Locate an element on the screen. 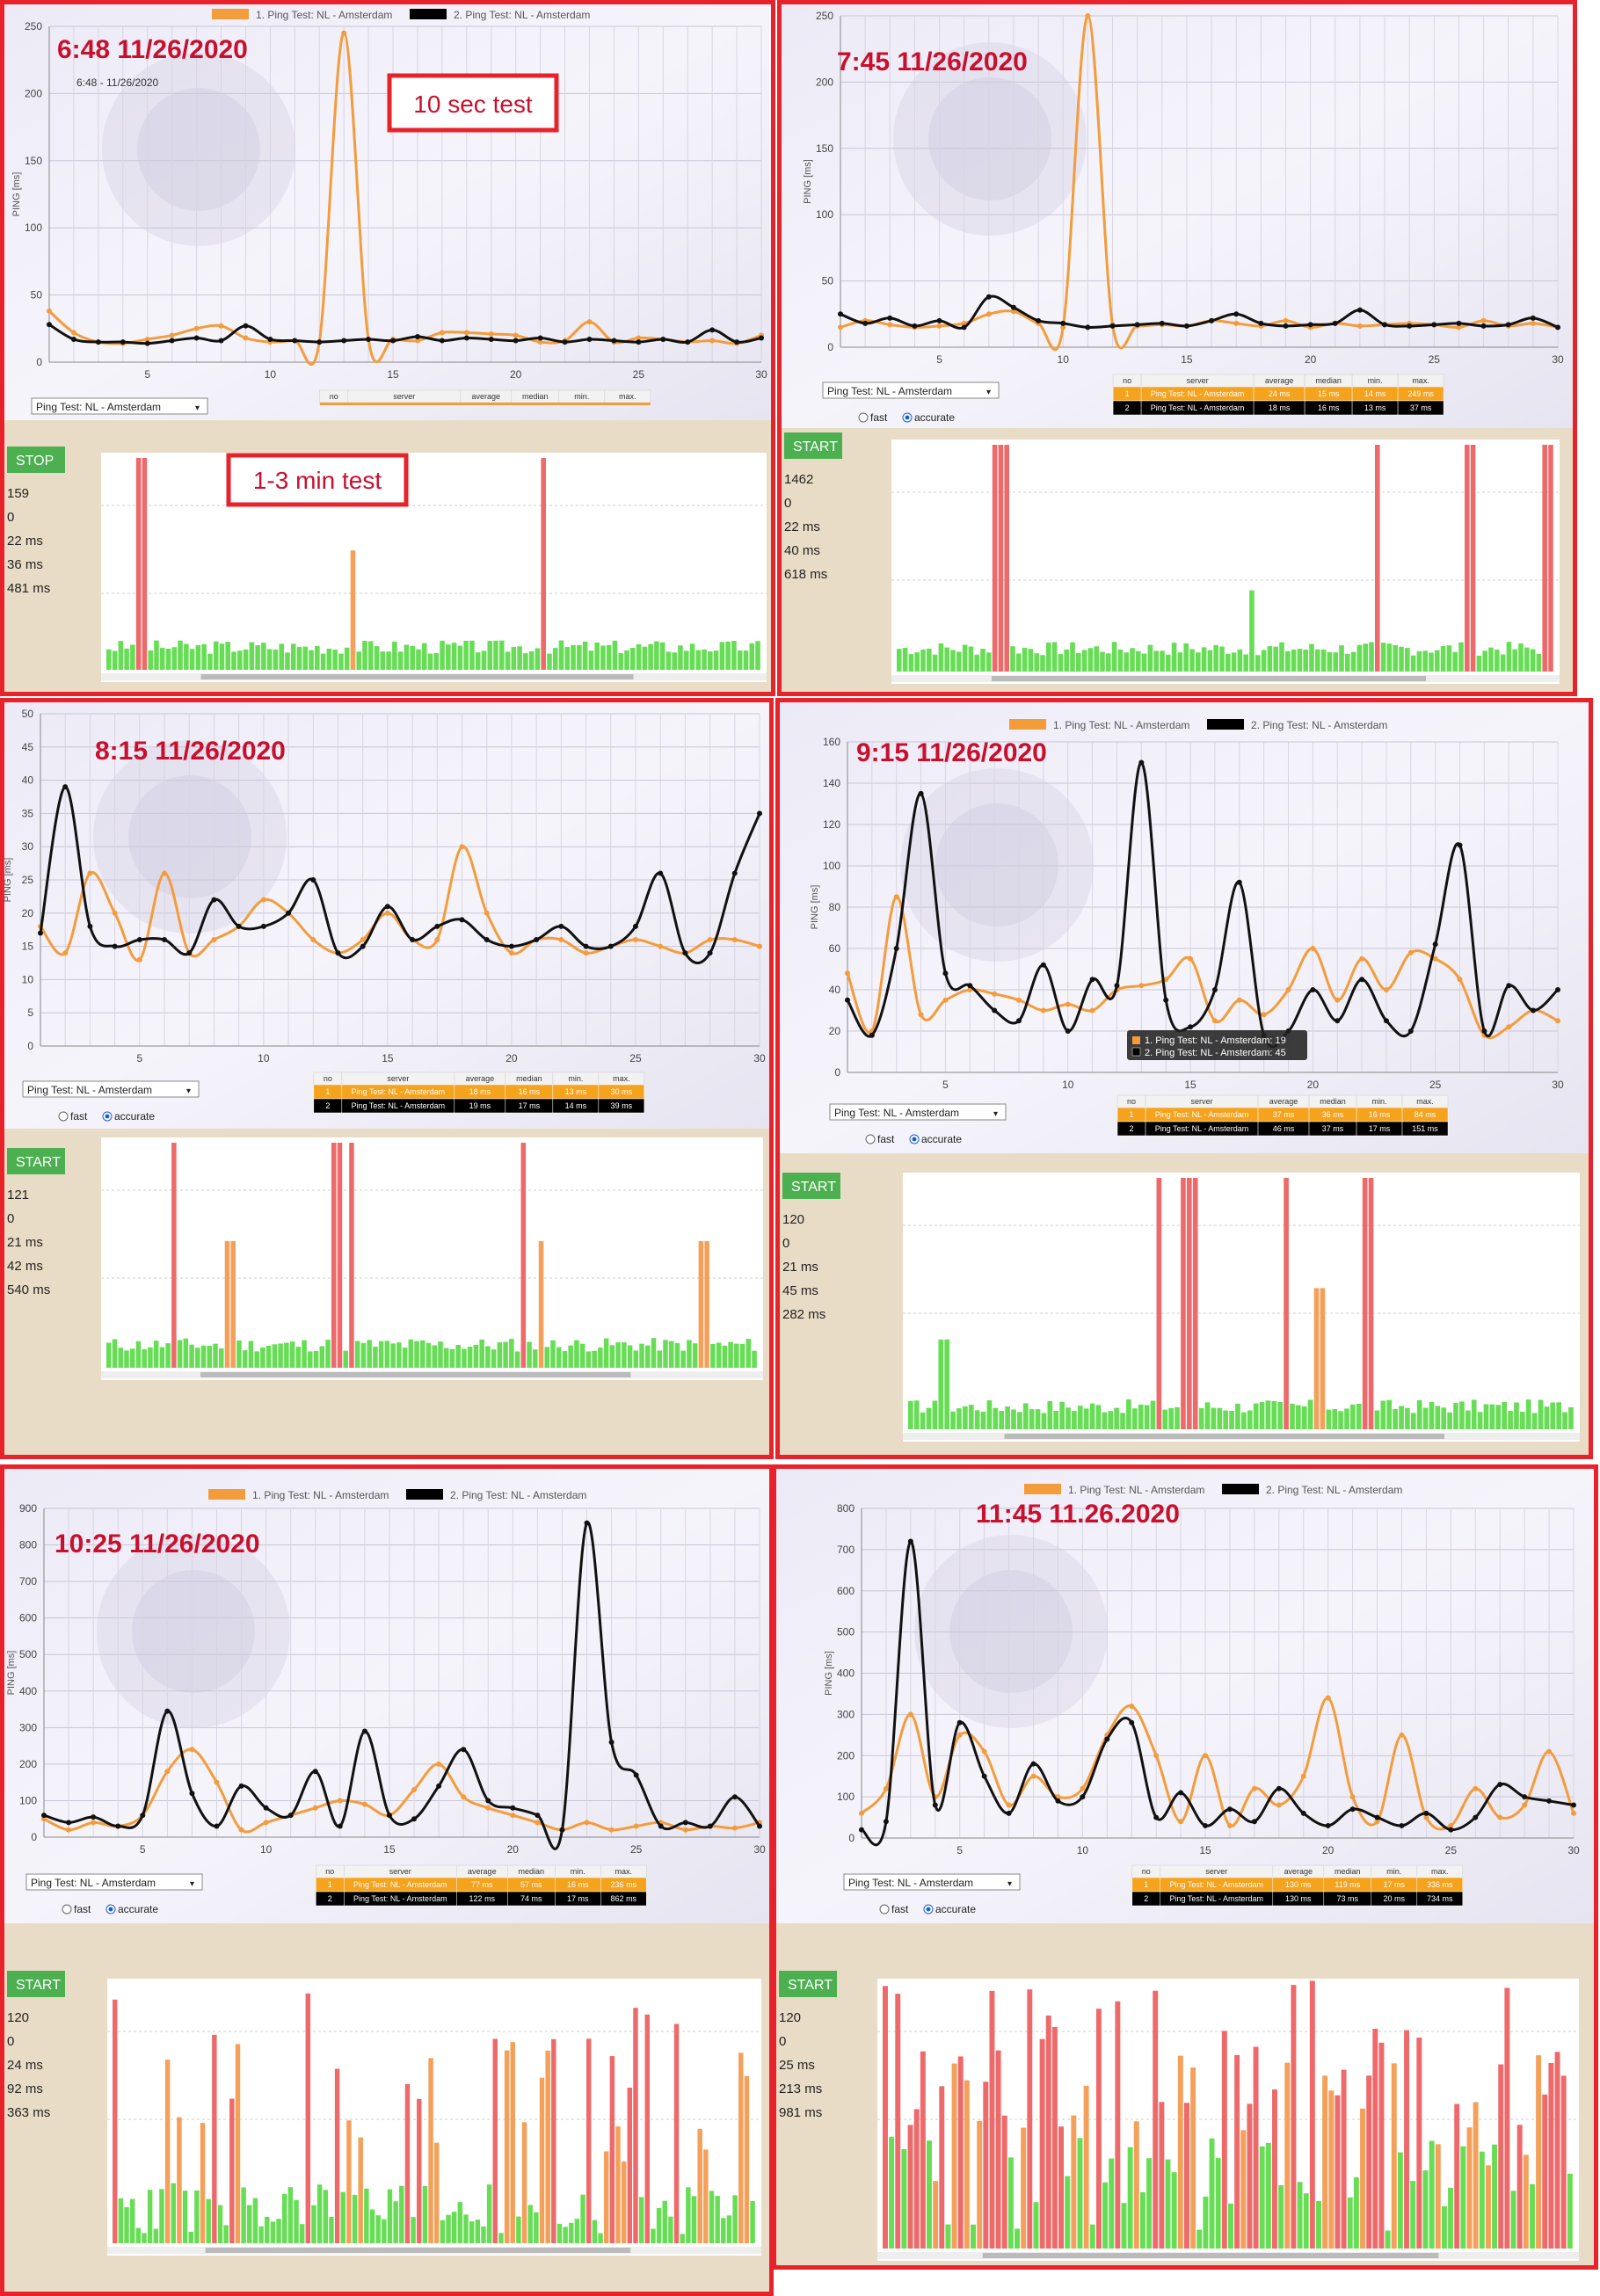  stat-value: 40 ms is located at coordinates (802, 550).